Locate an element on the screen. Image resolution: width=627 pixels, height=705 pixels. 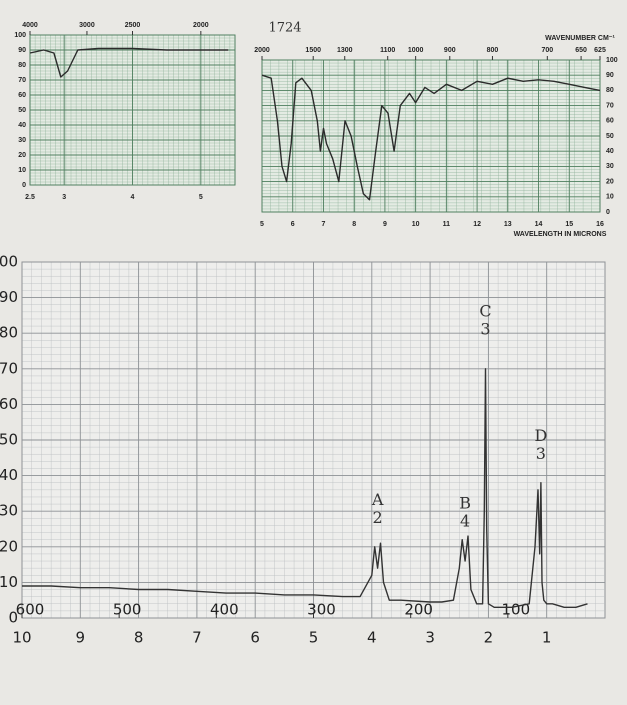
x2-tick-label: 200 is located at coordinates (418, 610).